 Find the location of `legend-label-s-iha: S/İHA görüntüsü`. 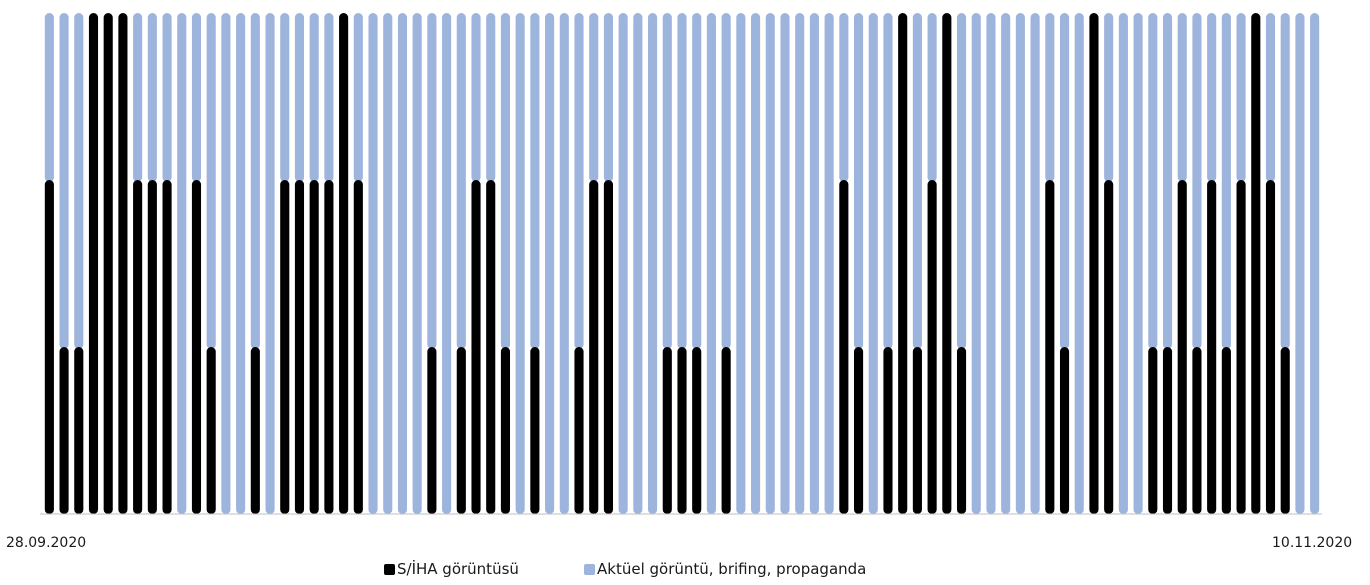

legend-label-s-iha: S/İHA görüntüsü is located at coordinates (458, 569).